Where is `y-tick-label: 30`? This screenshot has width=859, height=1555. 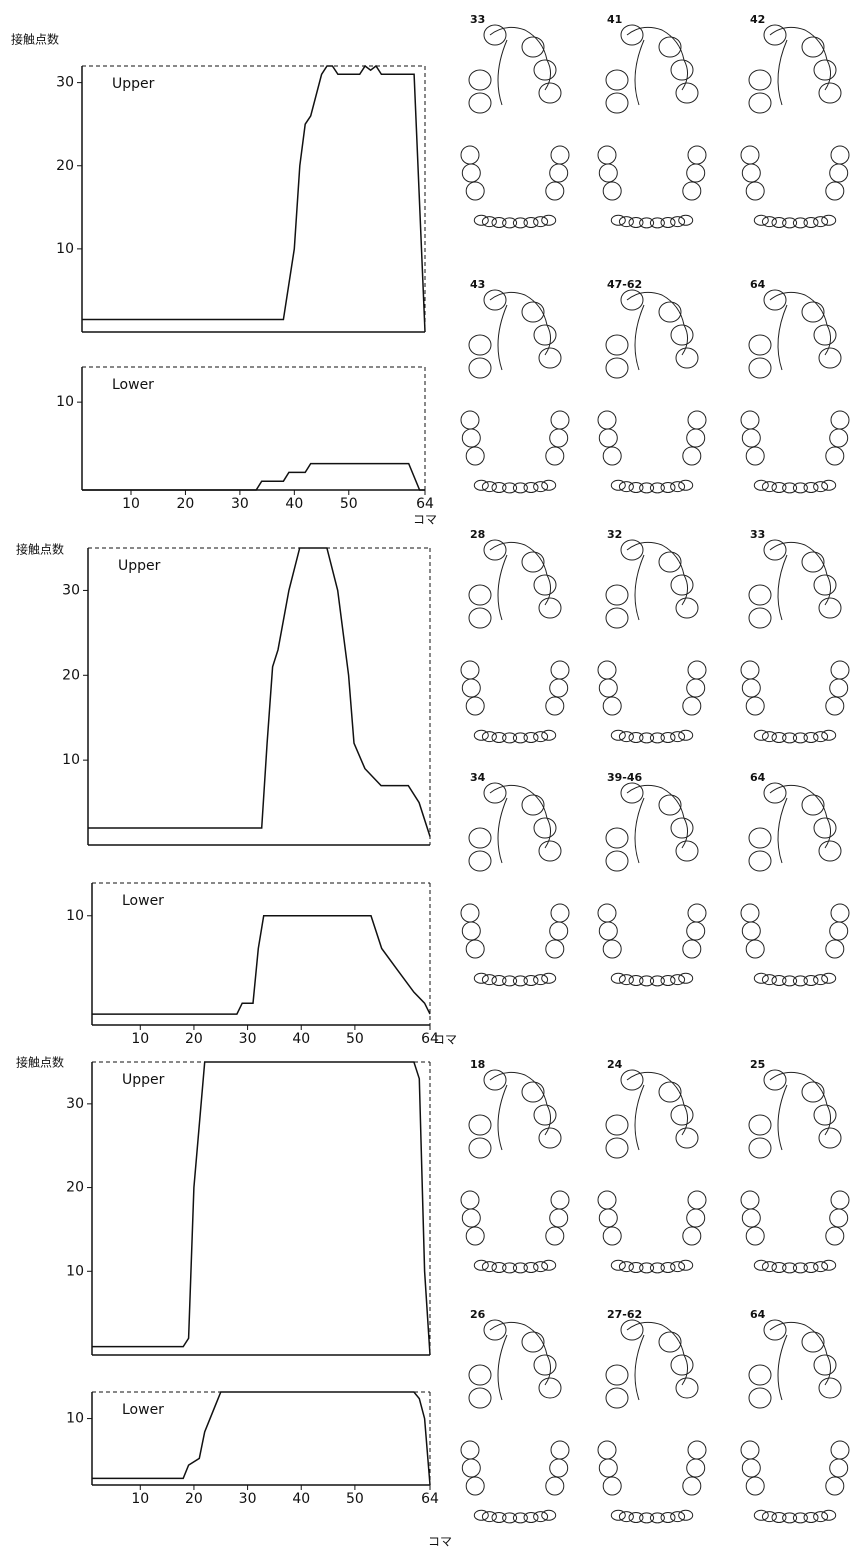
y-tick-label: 30 is located at coordinates (65, 83).